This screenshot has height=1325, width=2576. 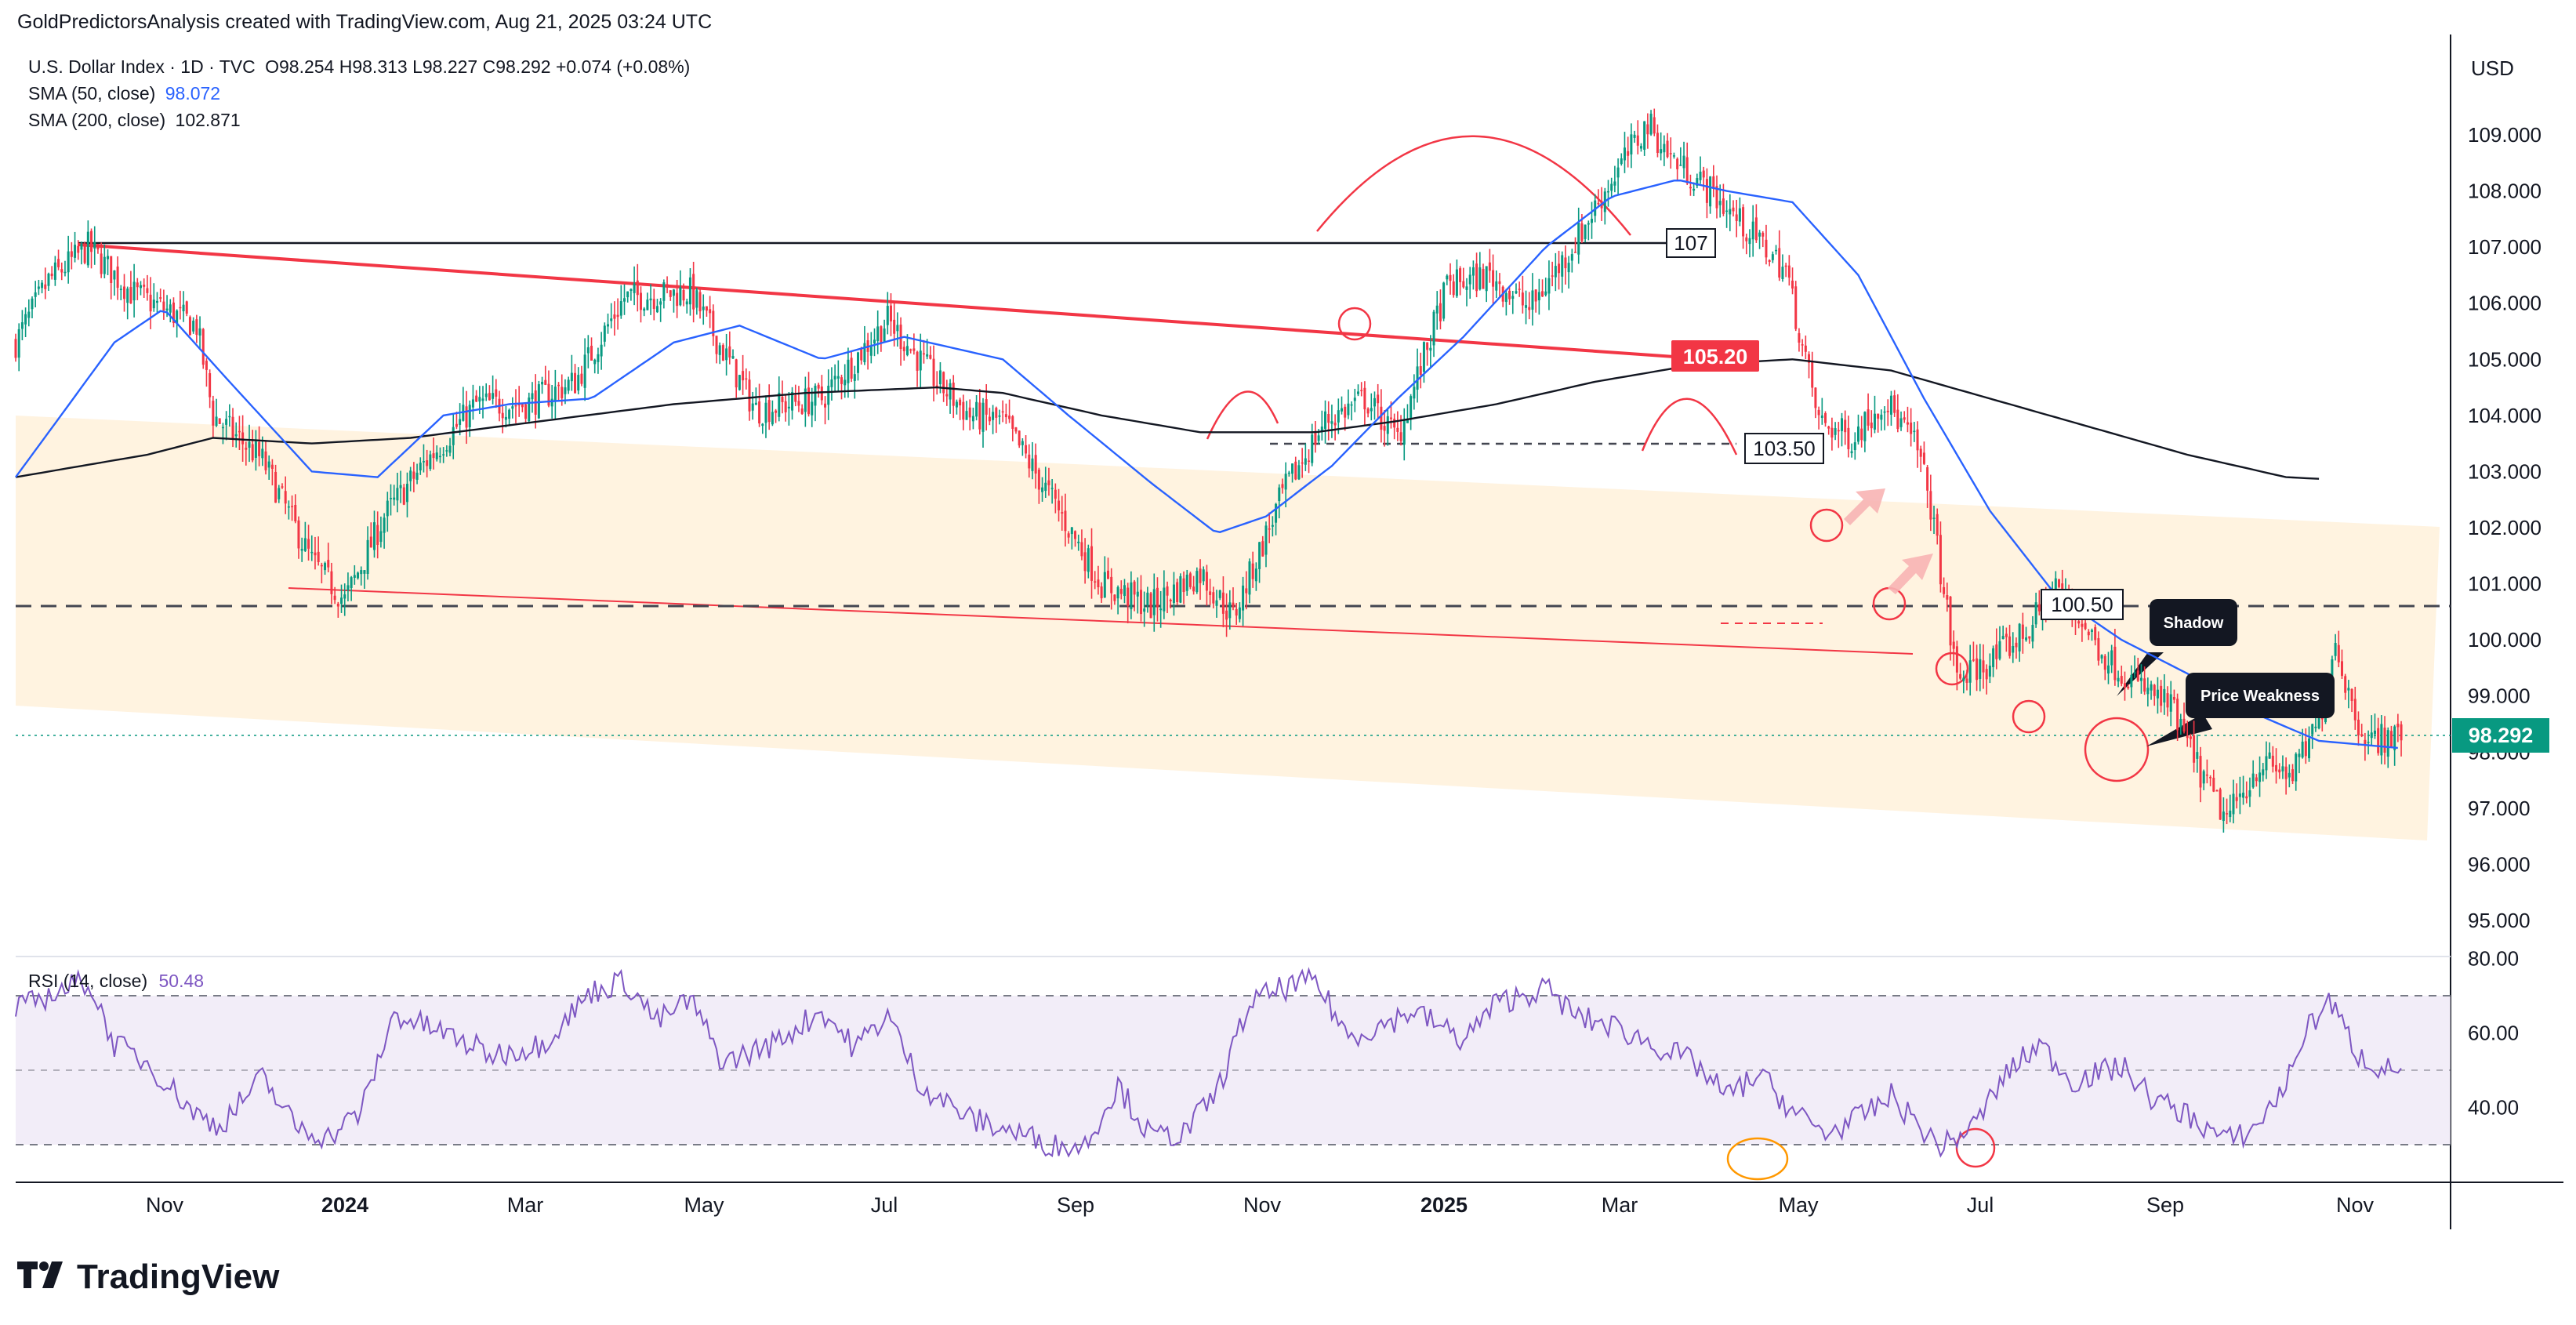 What do you see at coordinates (1208, 1062) in the screenshot?
I see `rsi-layer` at bounding box center [1208, 1062].